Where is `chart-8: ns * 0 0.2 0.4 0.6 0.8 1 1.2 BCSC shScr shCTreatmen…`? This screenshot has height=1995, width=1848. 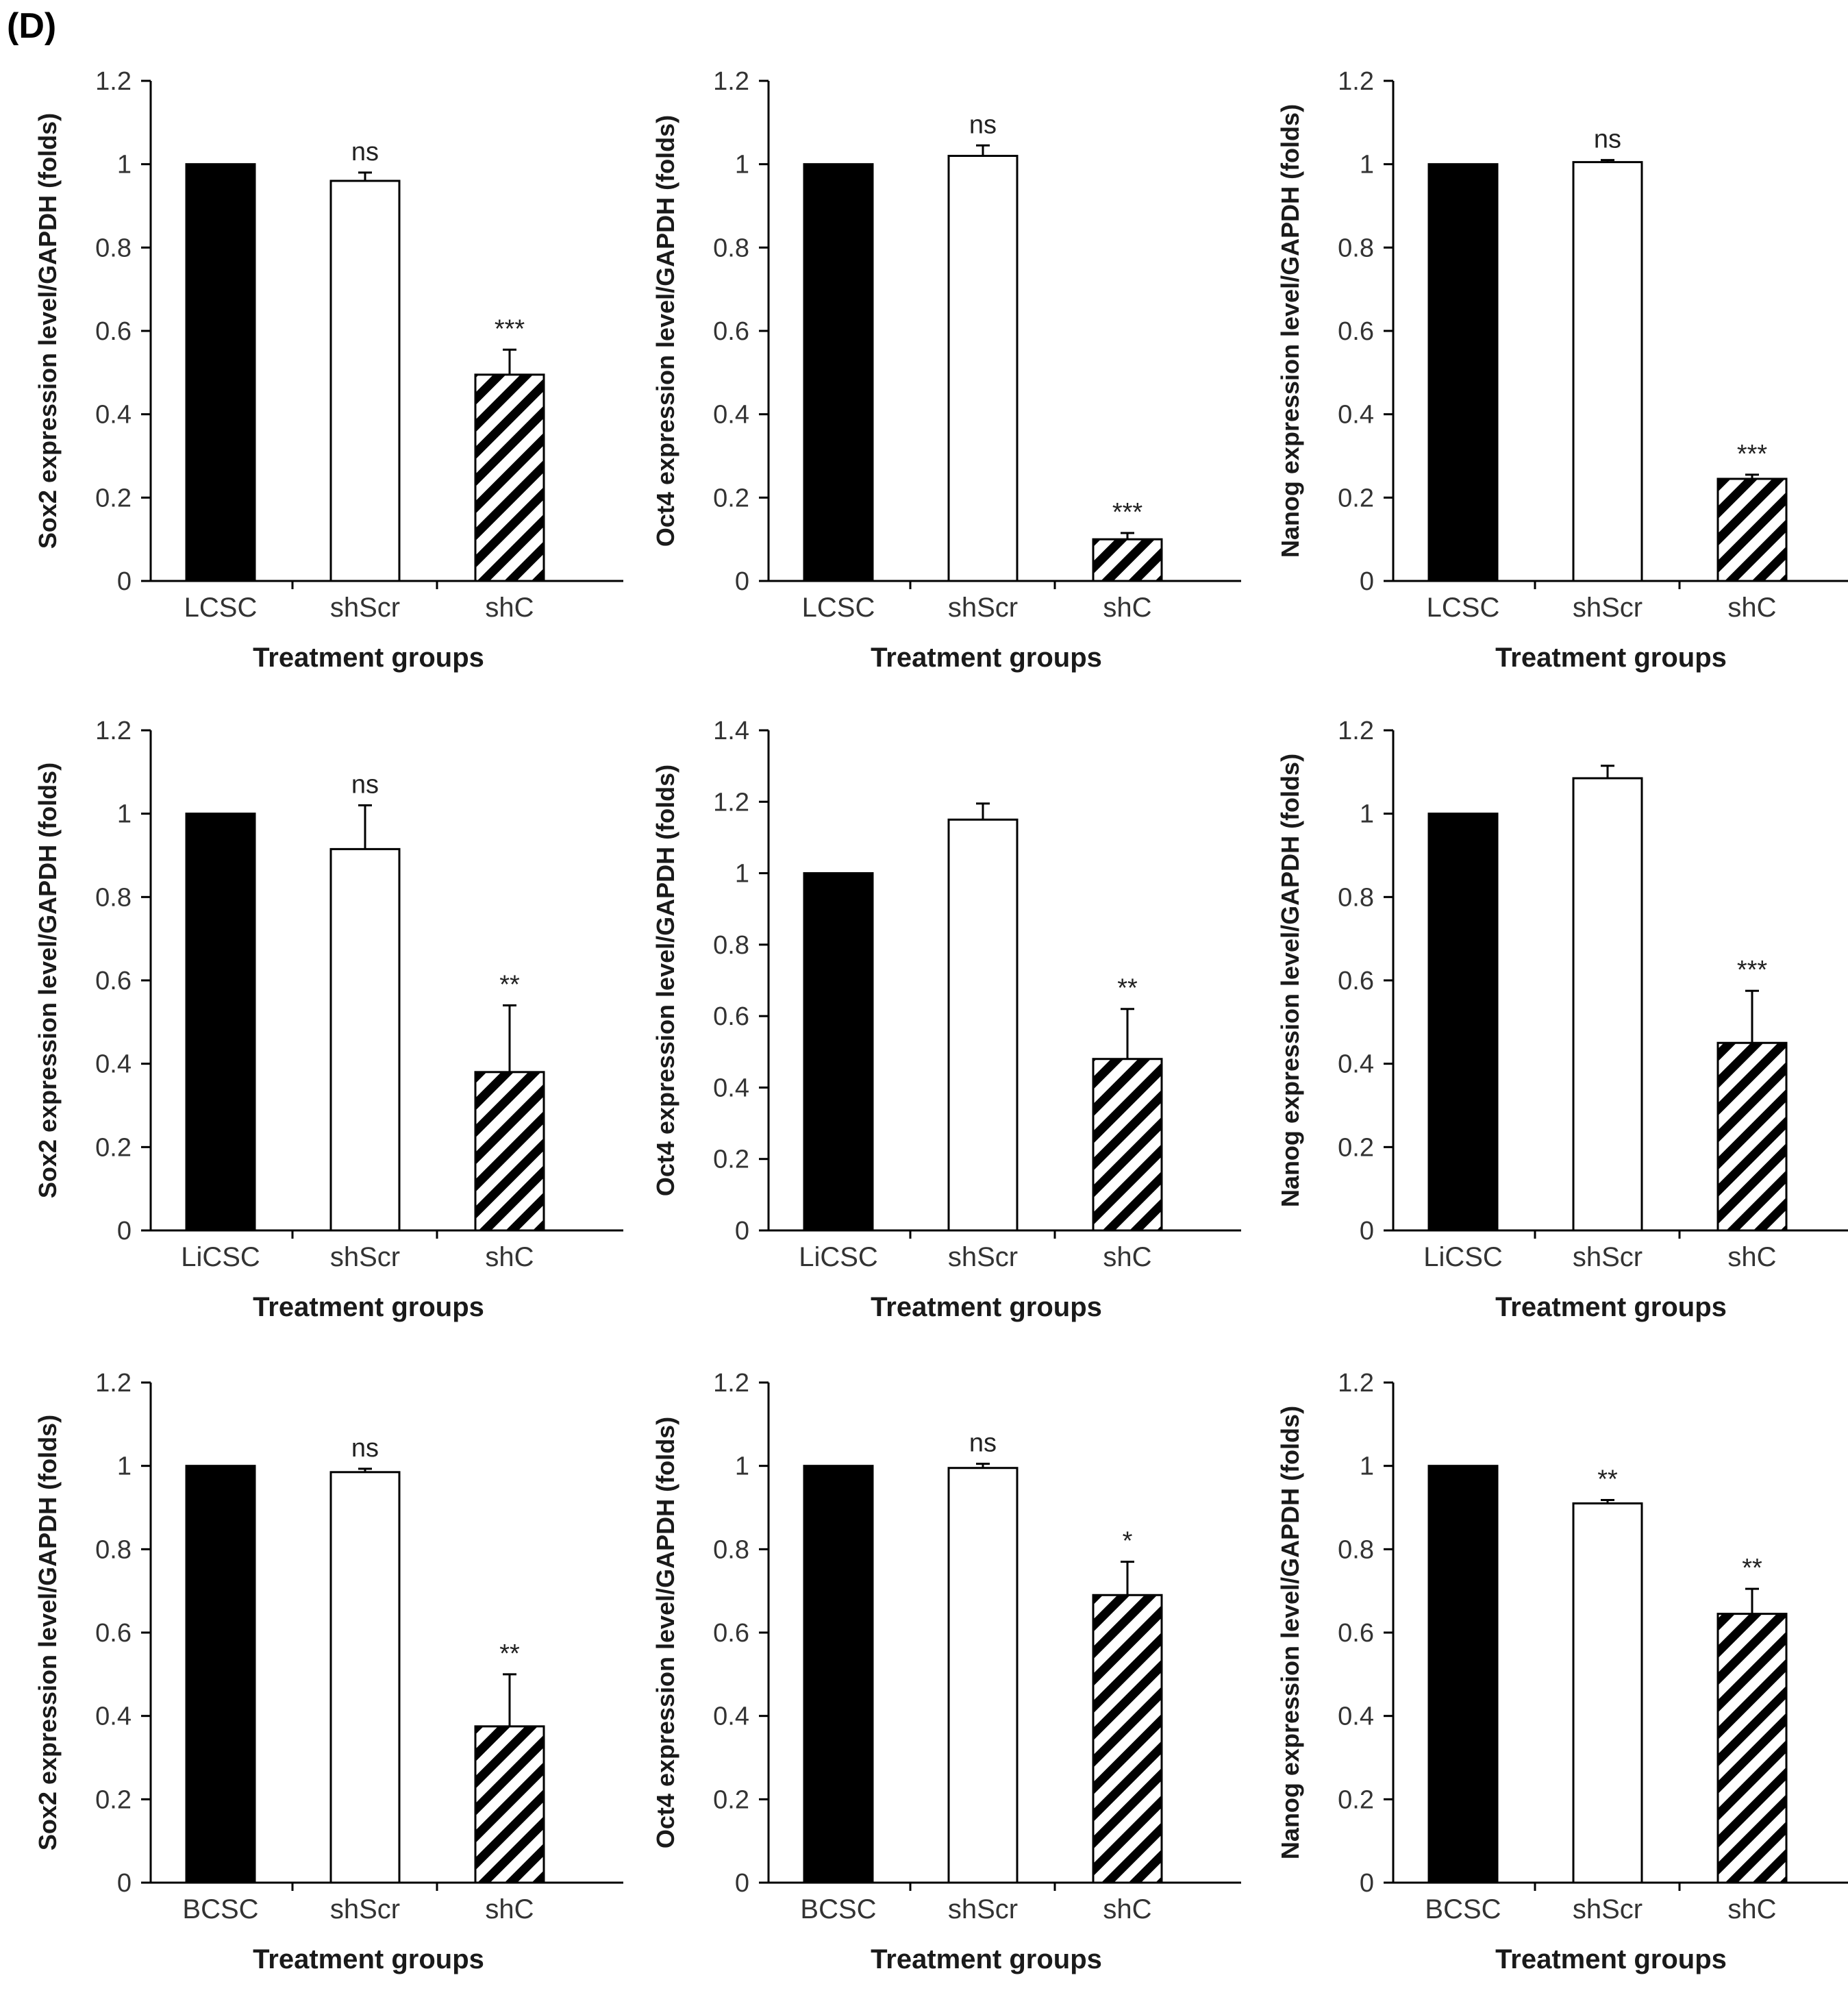 chart-8: ns * 0 0.2 0.4 0.6 0.8 1 1.2 BCSC shScr shCTreatmen… is located at coordinates (946, 1671).